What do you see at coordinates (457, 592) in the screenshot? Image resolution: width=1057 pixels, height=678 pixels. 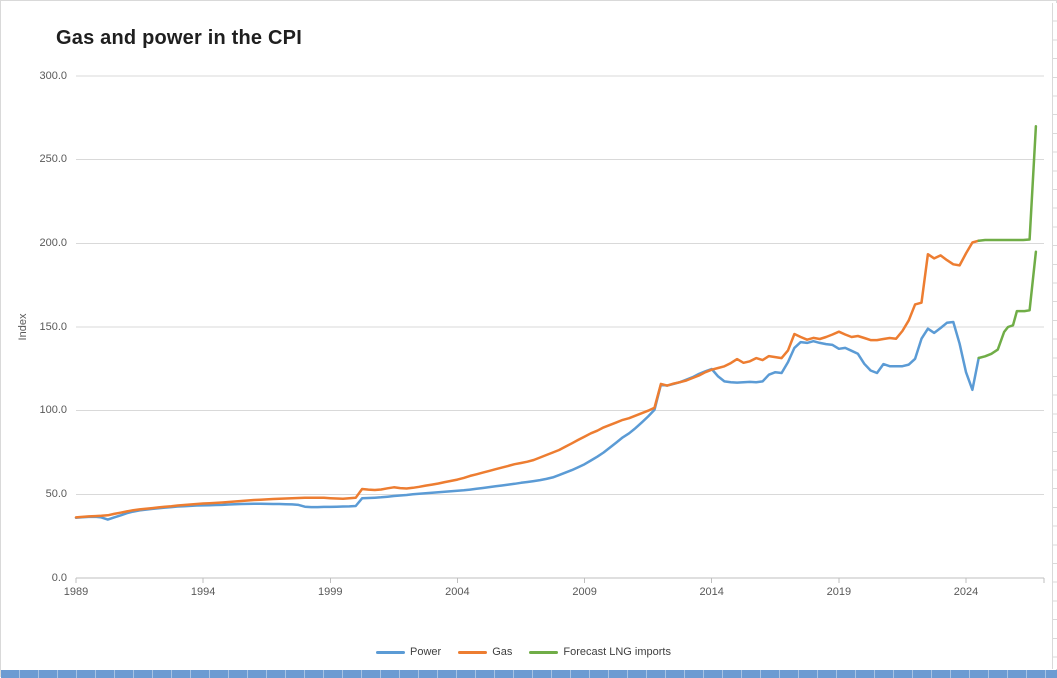 I see `x-axis-tick-label: 2004` at bounding box center [457, 592].